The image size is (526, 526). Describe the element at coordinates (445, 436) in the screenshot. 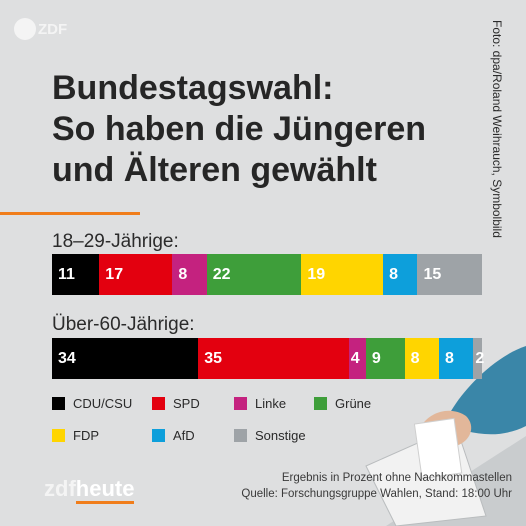

I see `ballot-hand-illustration` at that location.